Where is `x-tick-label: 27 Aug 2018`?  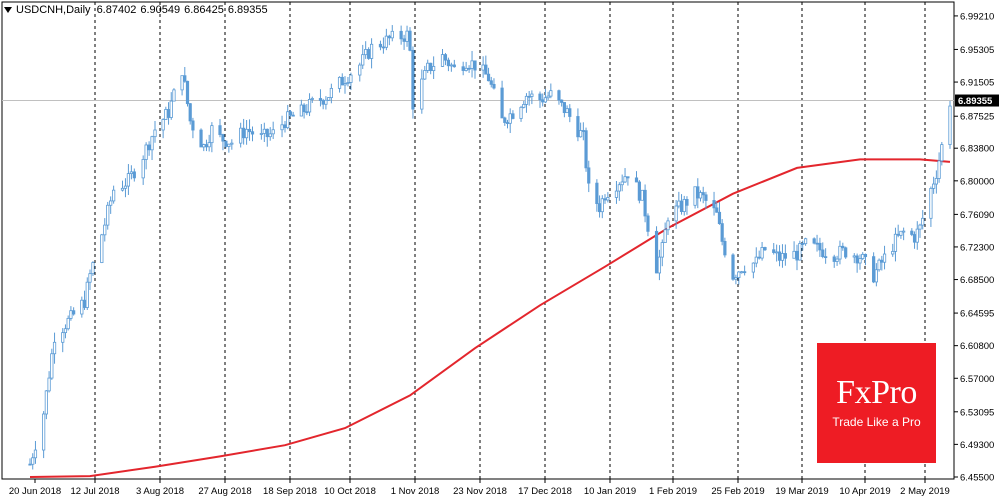
x-tick-label: 27 Aug 2018 is located at coordinates (224, 491).